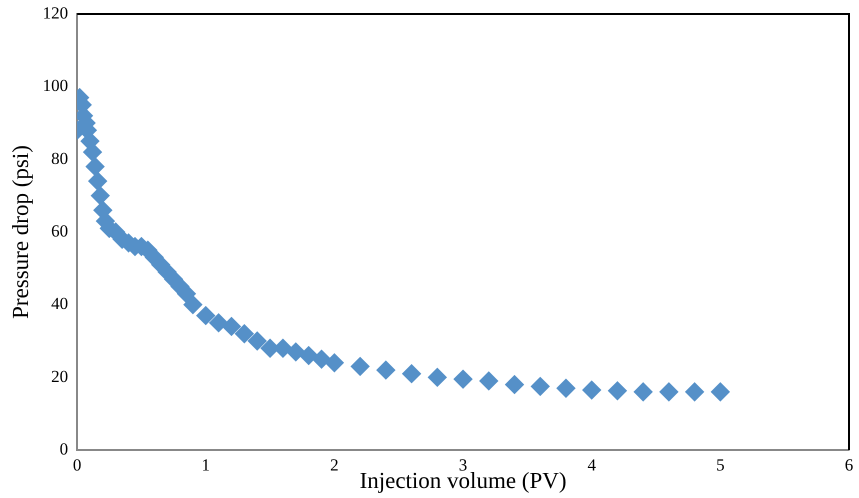 The width and height of the screenshot is (859, 498). Describe the element at coordinates (55, 86) in the screenshot. I see `y-tick-label: 100` at that location.